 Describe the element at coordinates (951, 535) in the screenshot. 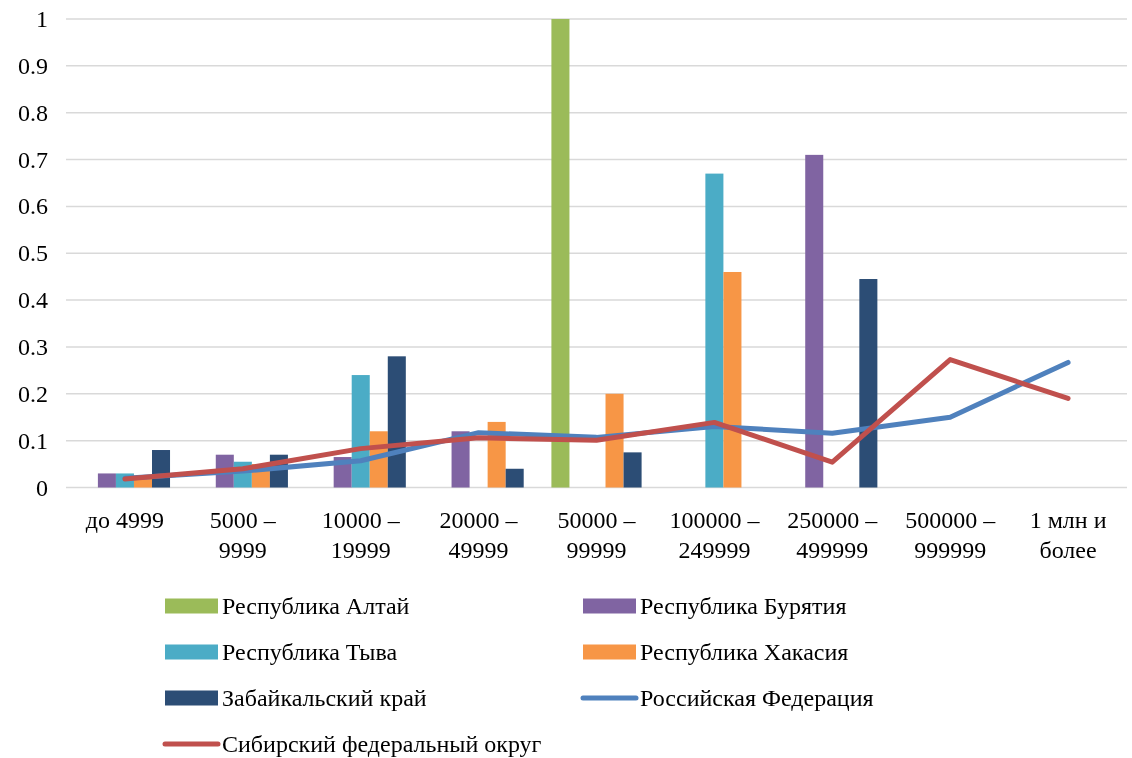

I see `x-tick-label: 500000 – 999999` at that location.